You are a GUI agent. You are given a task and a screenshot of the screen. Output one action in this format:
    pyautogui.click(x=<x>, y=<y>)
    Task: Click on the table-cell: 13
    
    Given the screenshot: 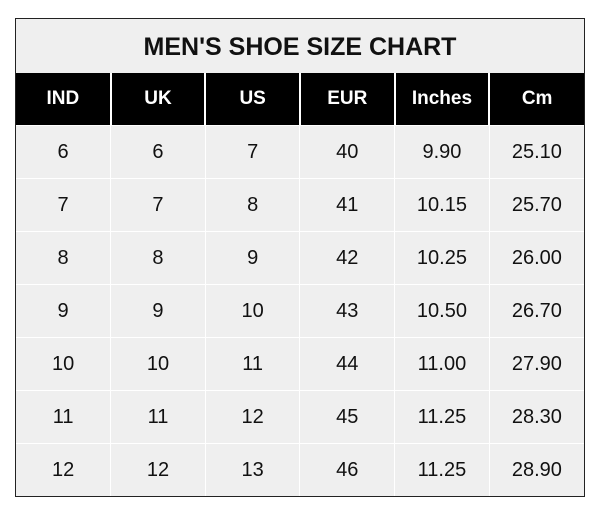 What is the action you would take?
    pyautogui.click(x=252, y=469)
    